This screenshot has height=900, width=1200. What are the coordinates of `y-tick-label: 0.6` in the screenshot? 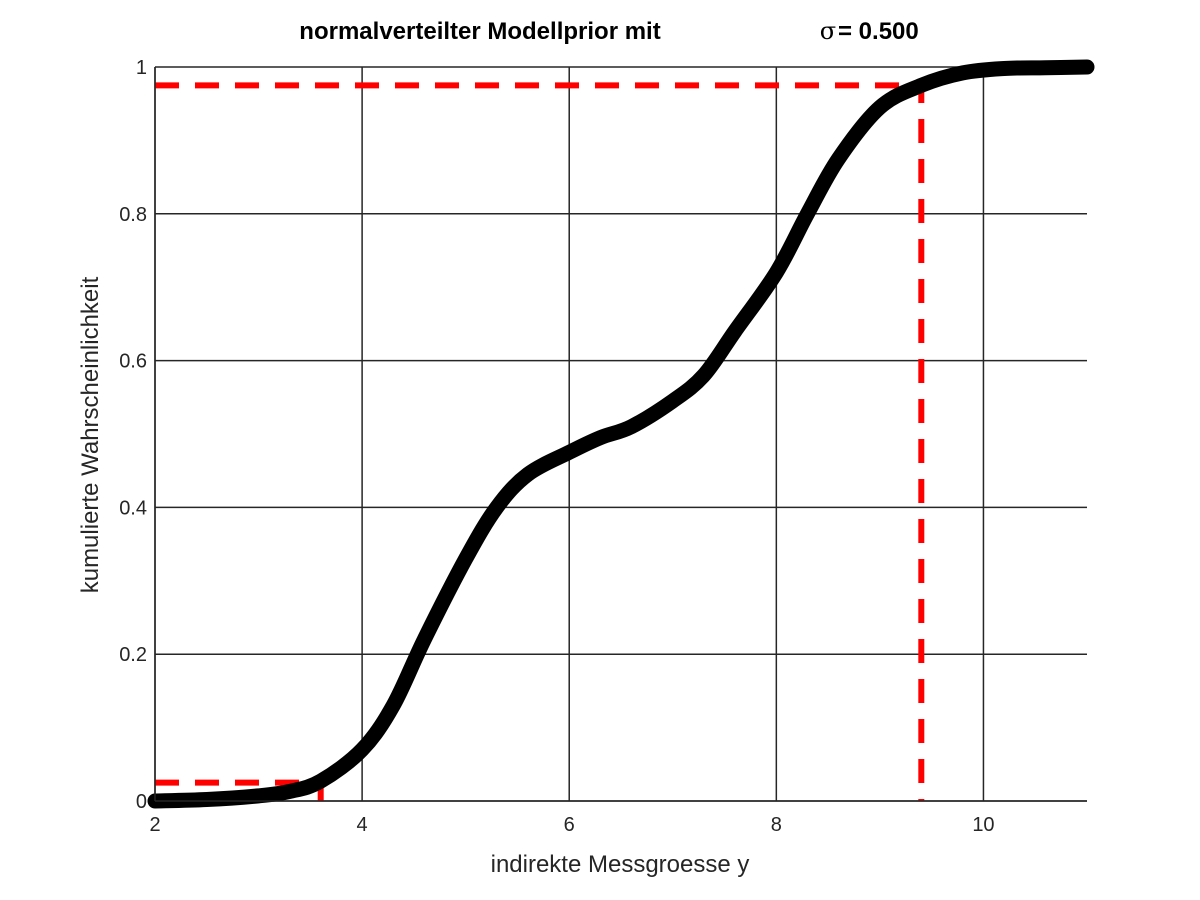 It's located at (133, 362).